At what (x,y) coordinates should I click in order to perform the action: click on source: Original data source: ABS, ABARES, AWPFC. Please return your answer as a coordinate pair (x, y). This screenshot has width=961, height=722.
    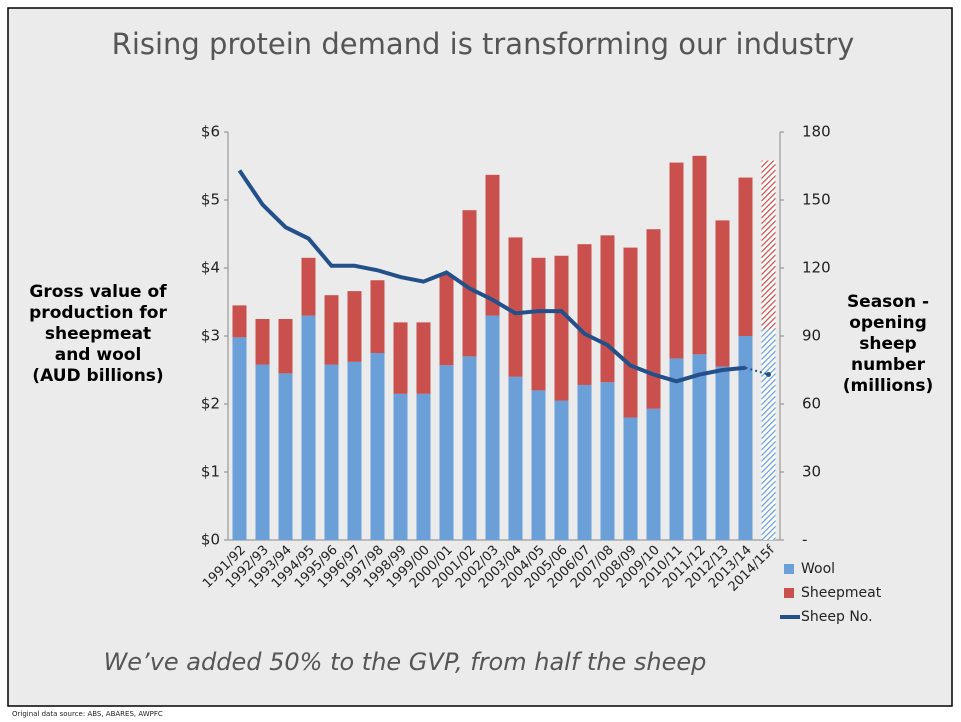
    Looking at the image, I should click on (87, 714).